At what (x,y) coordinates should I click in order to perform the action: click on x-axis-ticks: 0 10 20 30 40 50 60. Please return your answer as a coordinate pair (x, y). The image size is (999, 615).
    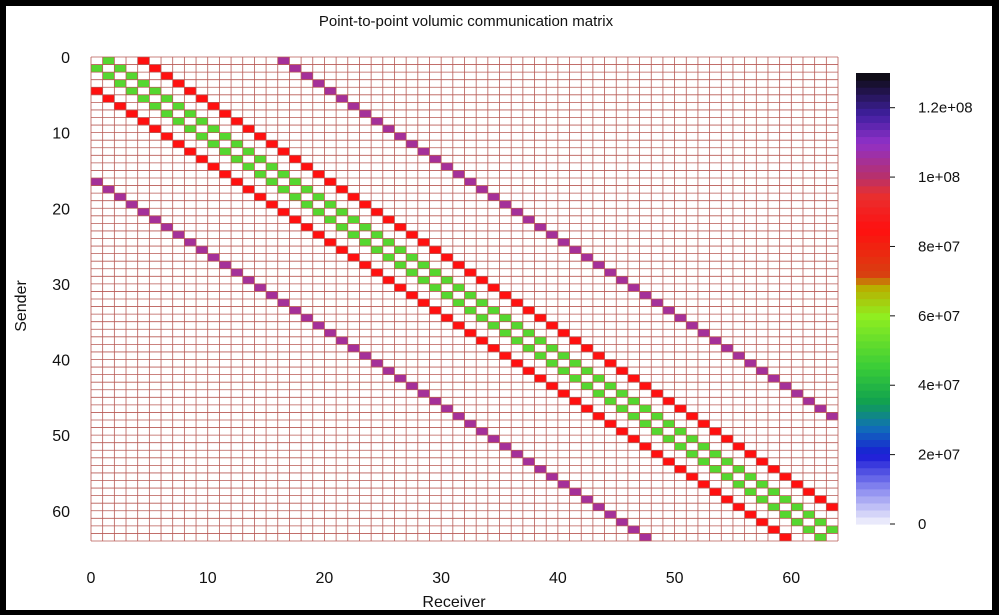
    Looking at the image, I should click on (444, 578).